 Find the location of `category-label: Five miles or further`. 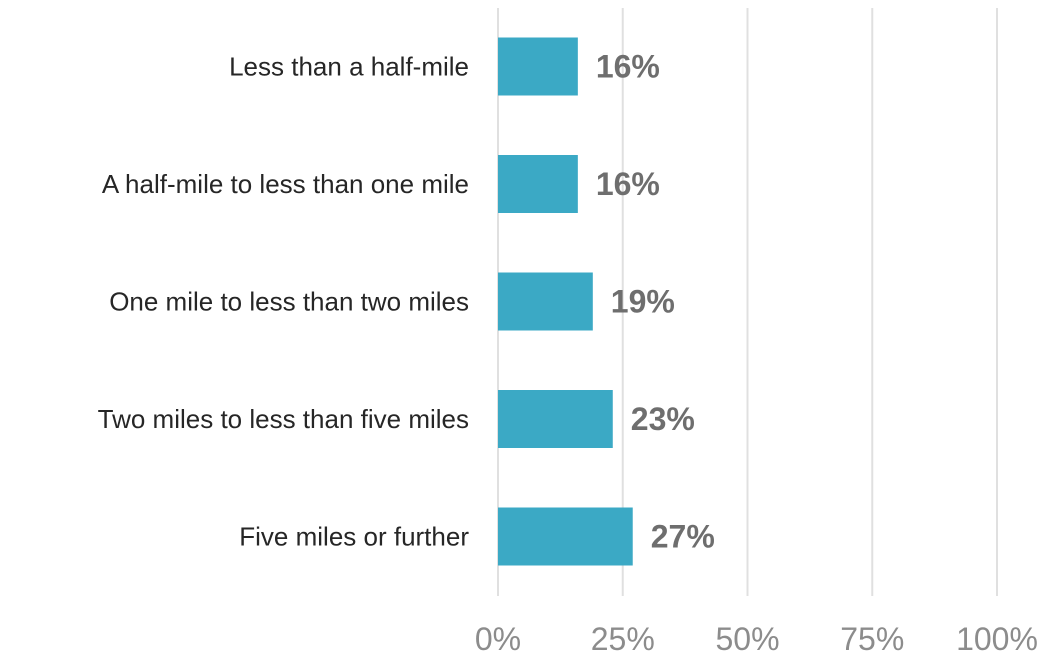

category-label: Five miles or further is located at coordinates (354, 537).